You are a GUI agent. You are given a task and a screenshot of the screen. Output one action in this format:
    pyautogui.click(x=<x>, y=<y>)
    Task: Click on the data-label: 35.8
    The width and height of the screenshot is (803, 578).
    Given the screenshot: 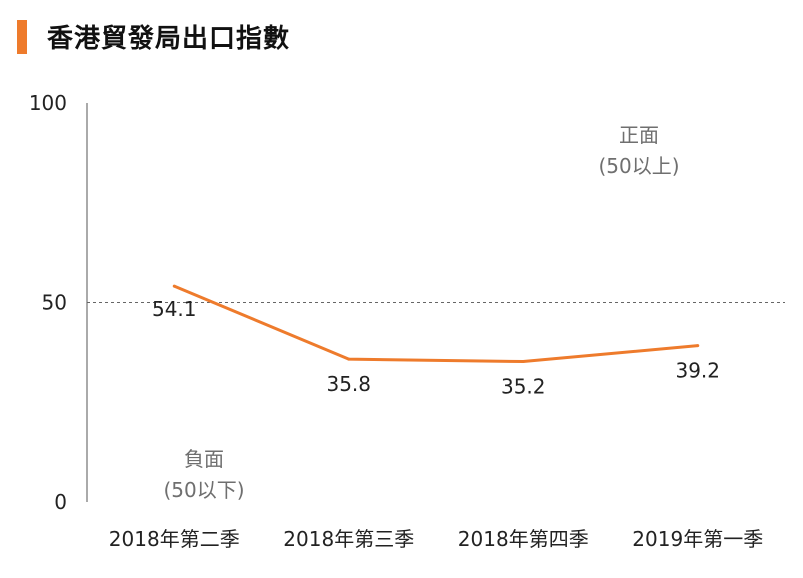 What is the action you would take?
    pyautogui.click(x=348, y=384)
    